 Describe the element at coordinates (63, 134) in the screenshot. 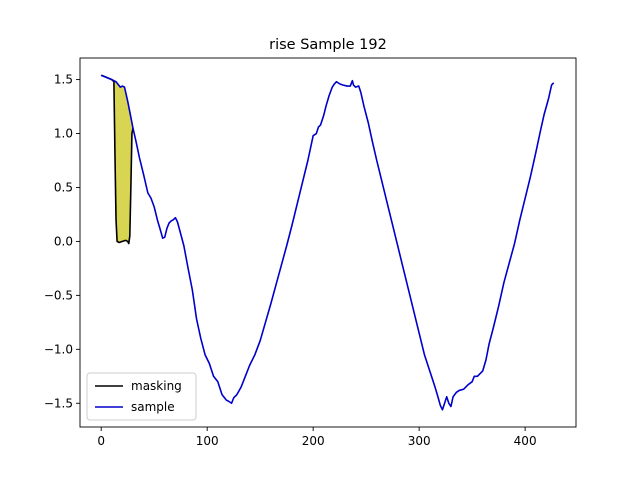

I see `y-tick-label: 1.0` at that location.